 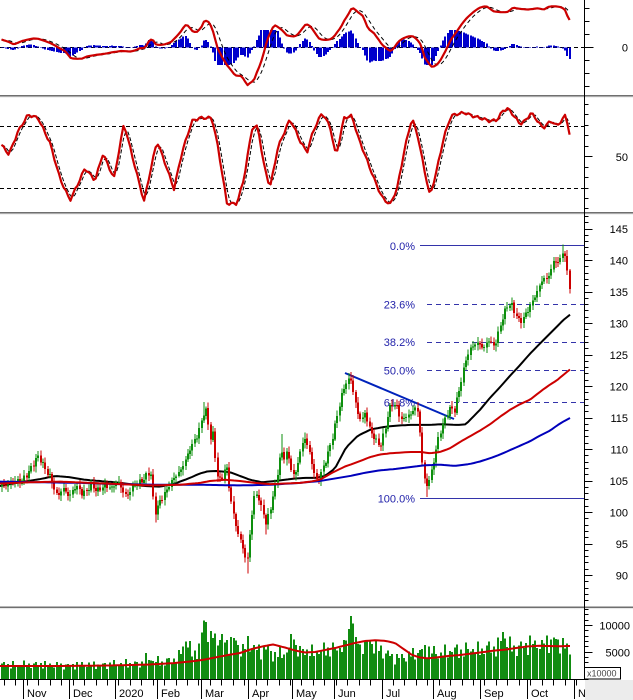 What do you see at coordinates (622, 545) in the screenshot?
I see `svg-text: 95` at bounding box center [622, 545].